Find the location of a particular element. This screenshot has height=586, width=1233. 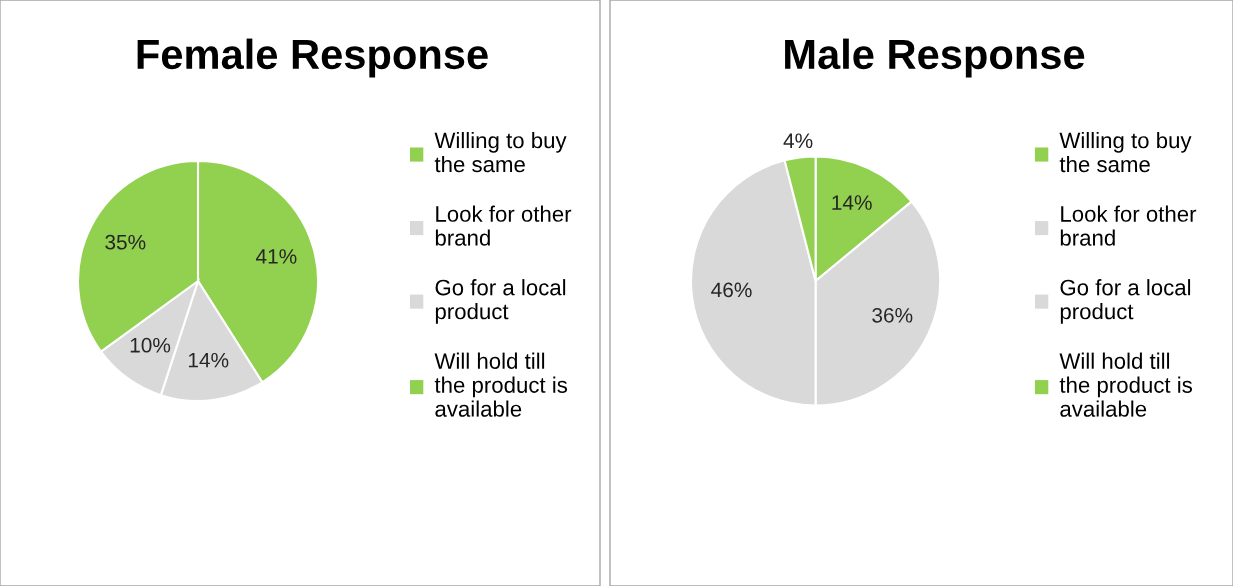

data-label: 46% is located at coordinates (731, 290).